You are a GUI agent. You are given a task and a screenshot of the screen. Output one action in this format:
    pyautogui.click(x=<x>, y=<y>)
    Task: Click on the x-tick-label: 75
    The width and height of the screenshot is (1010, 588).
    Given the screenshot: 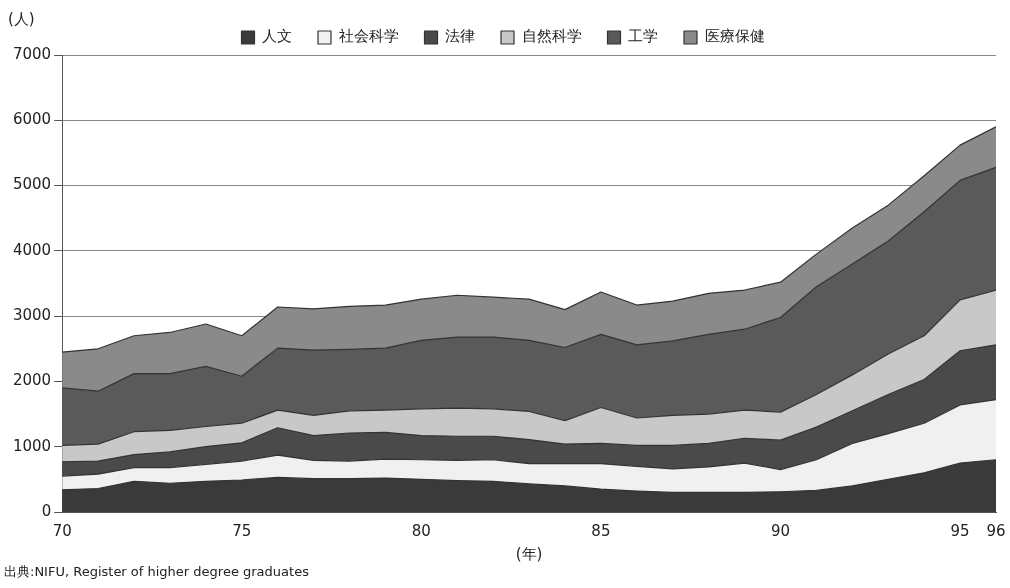 What is the action you would take?
    pyautogui.click(x=242, y=530)
    